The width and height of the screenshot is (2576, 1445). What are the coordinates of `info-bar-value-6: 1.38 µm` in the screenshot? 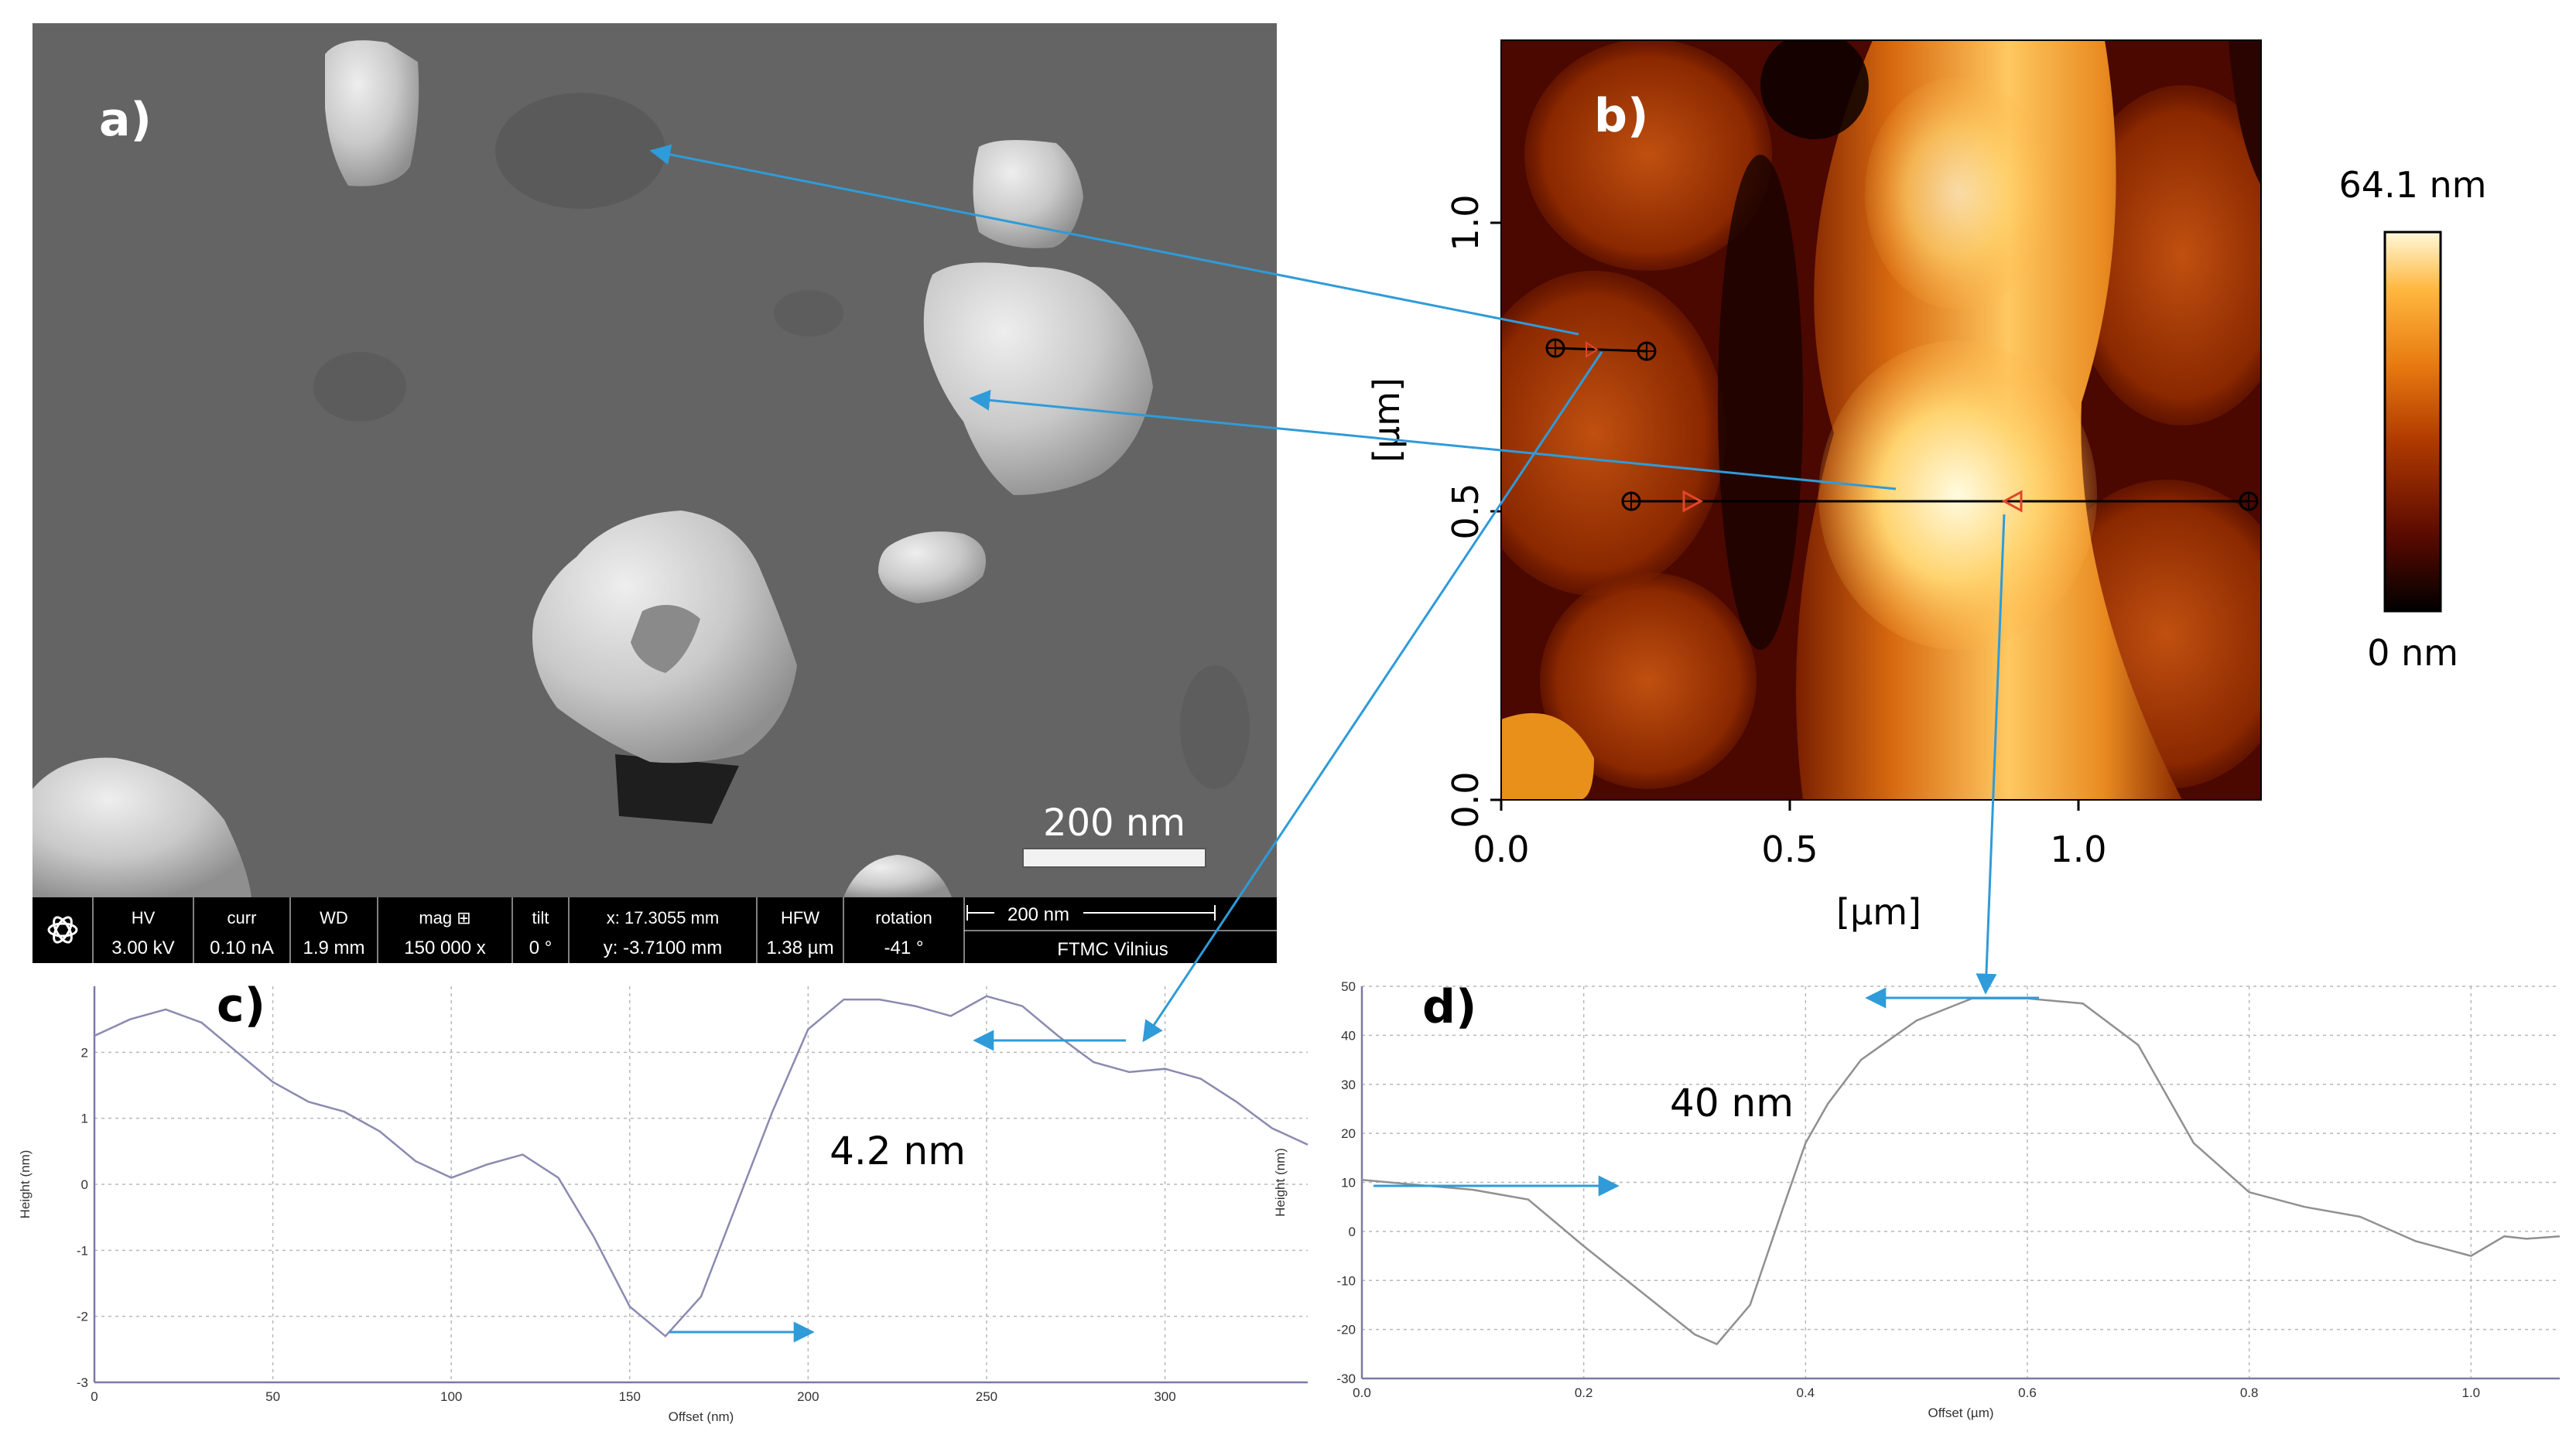 It's located at (799, 948).